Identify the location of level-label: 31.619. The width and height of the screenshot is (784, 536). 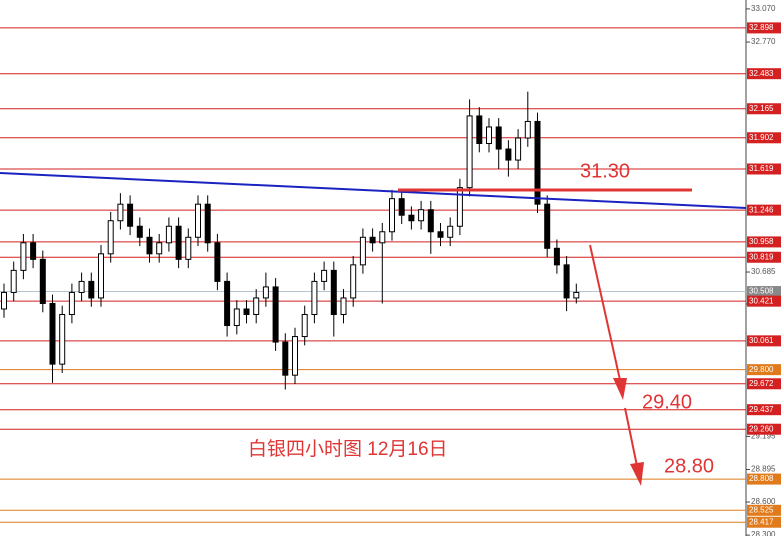
(761, 168).